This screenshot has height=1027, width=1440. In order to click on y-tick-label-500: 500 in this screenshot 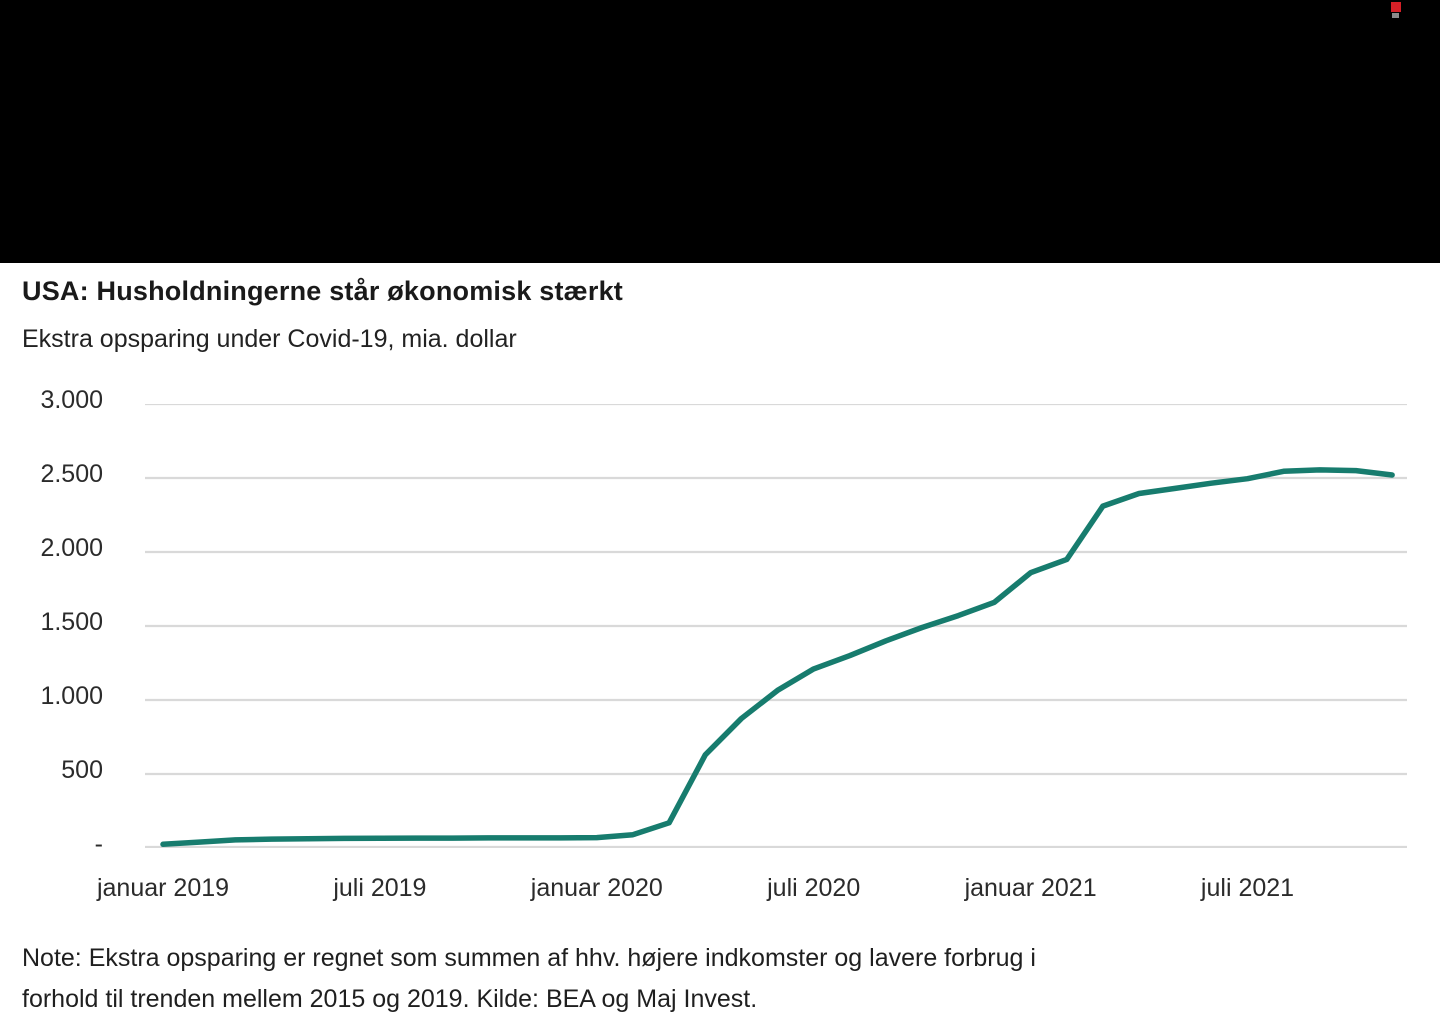, I will do `click(82, 770)`.